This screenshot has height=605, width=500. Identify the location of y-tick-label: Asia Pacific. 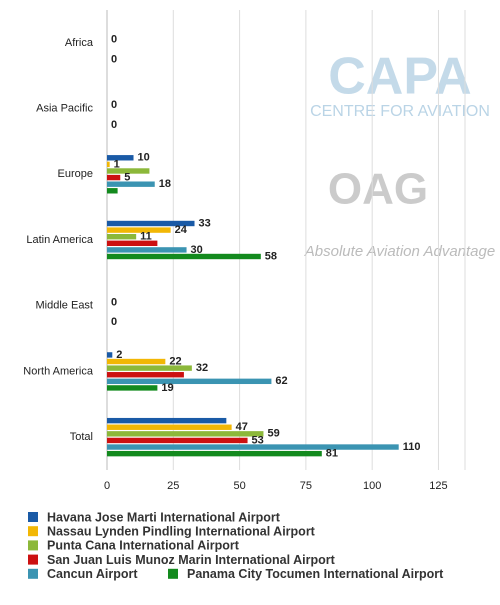
(64, 108).